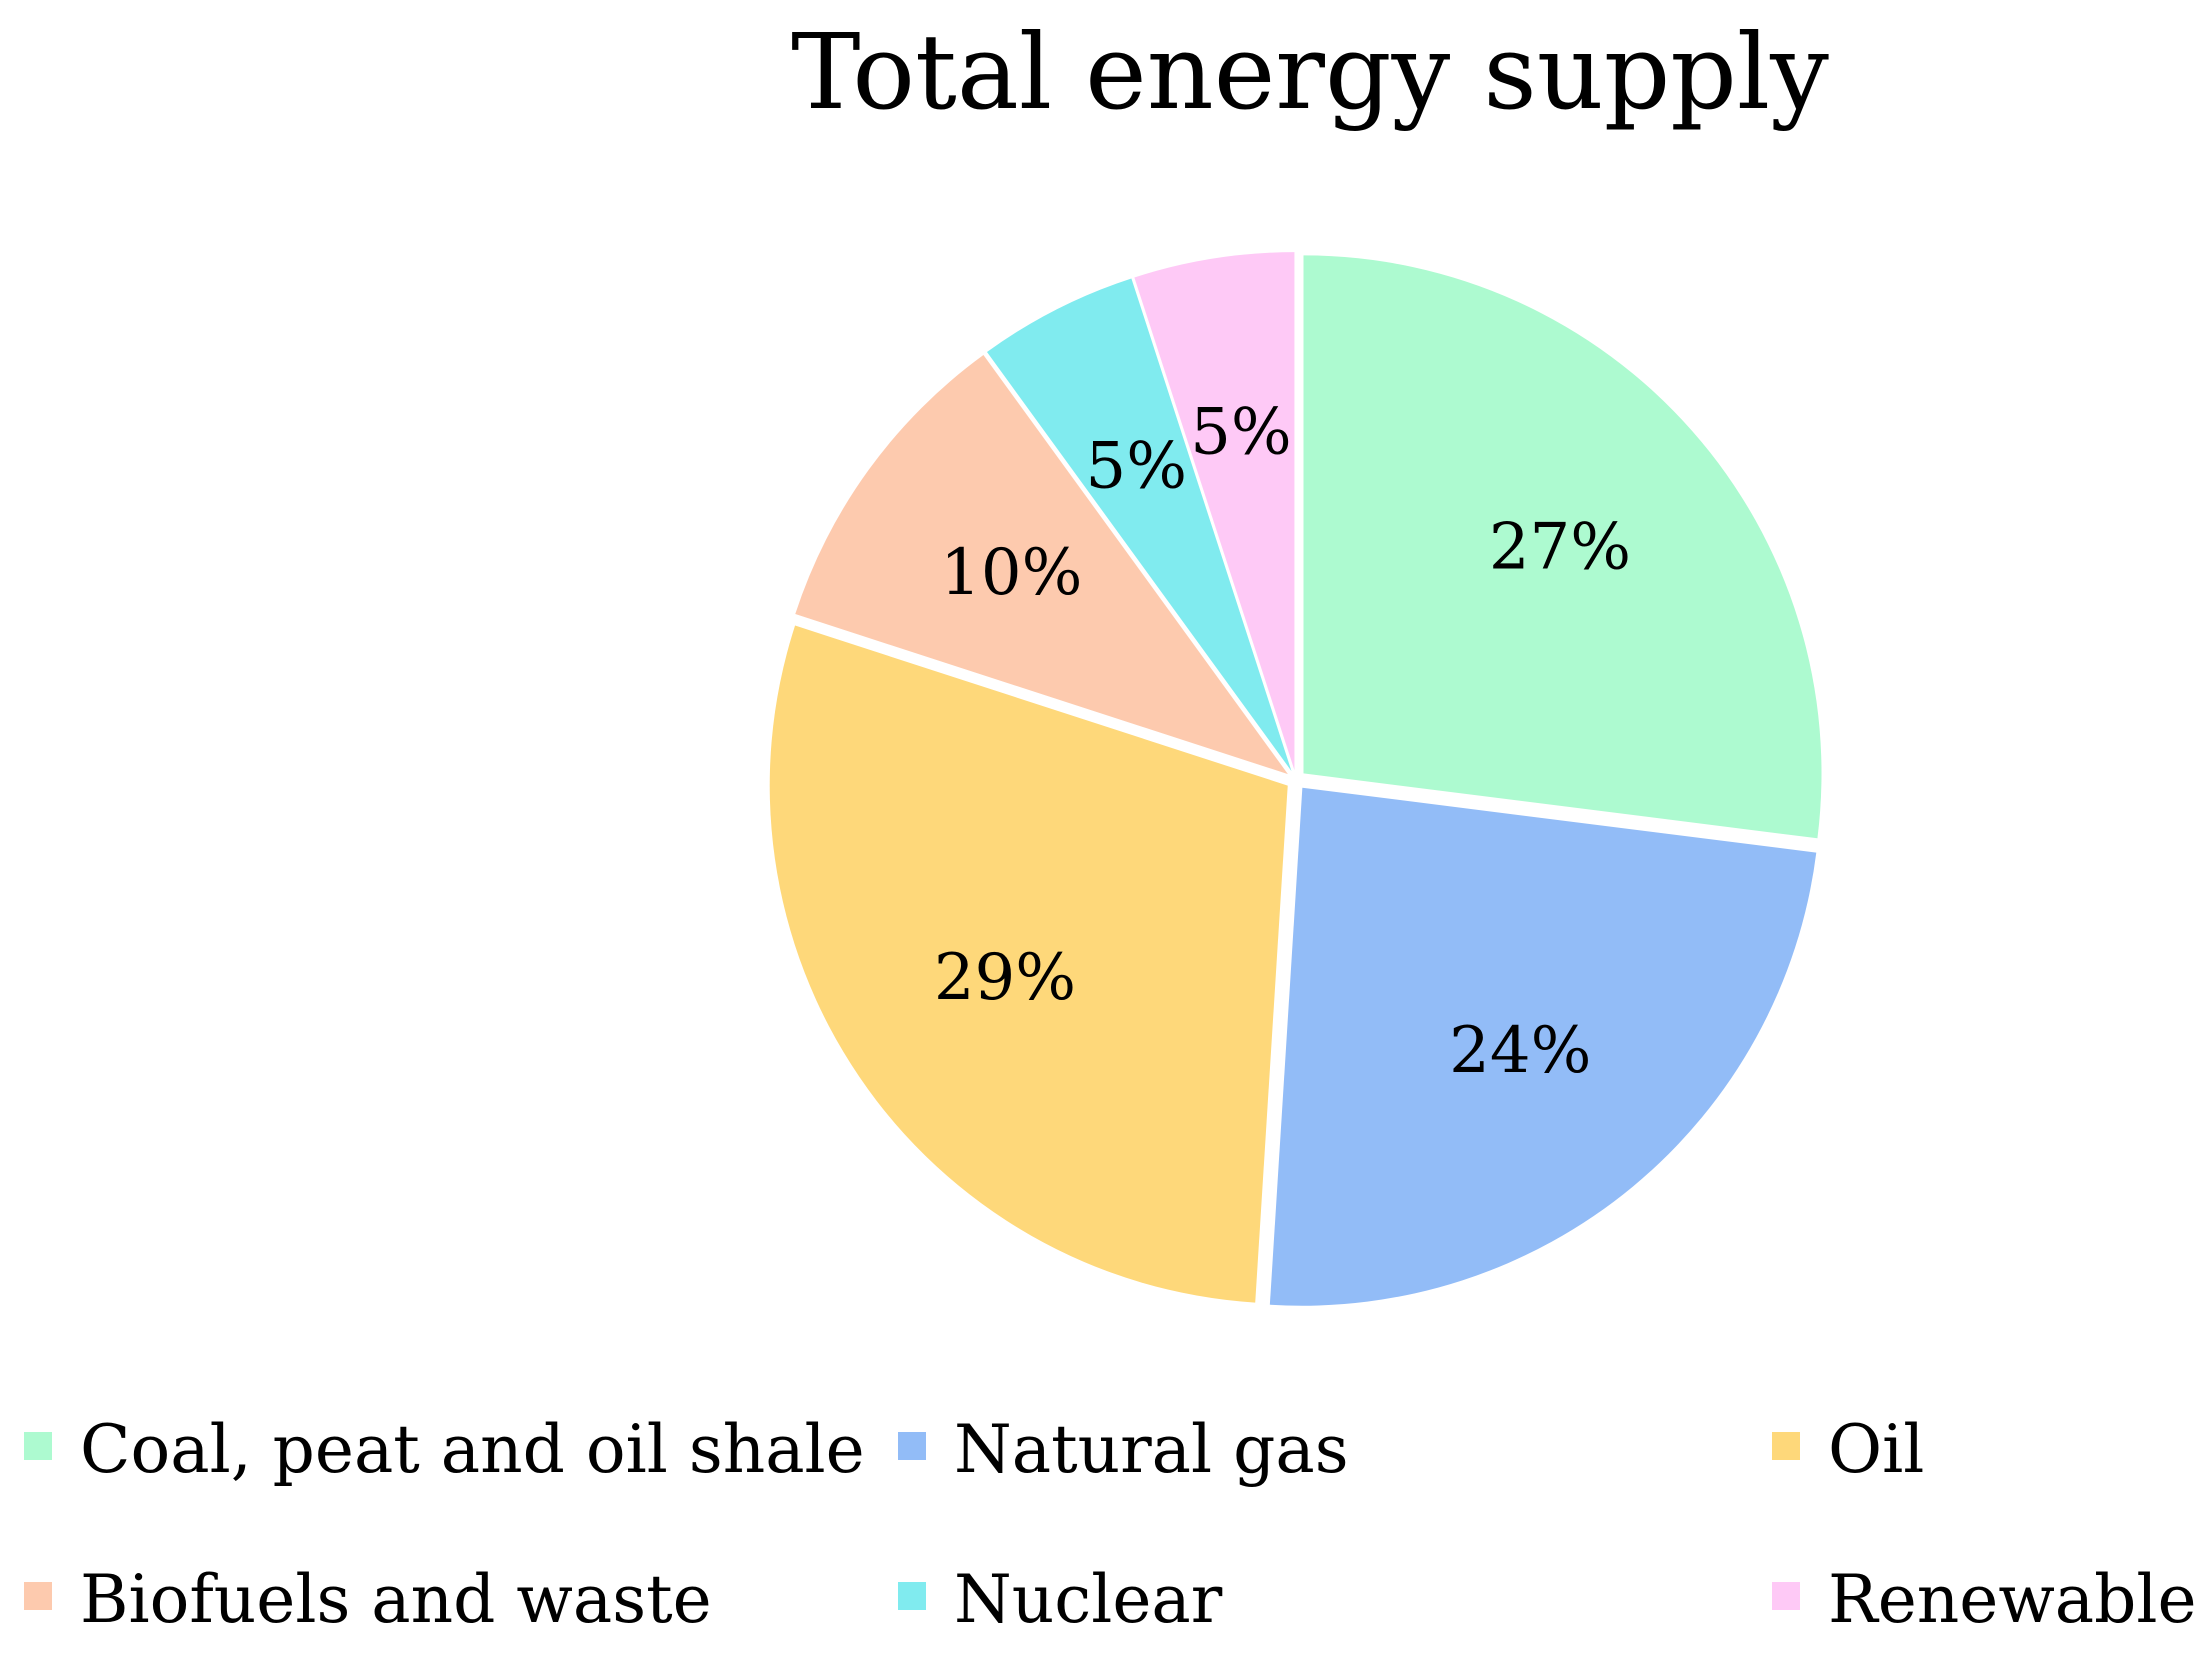 Image resolution: width=2208 pixels, height=1653 pixels. Describe the element at coordinates (1136, 466) in the screenshot. I see `slice-label-nuclear: 5%` at that location.